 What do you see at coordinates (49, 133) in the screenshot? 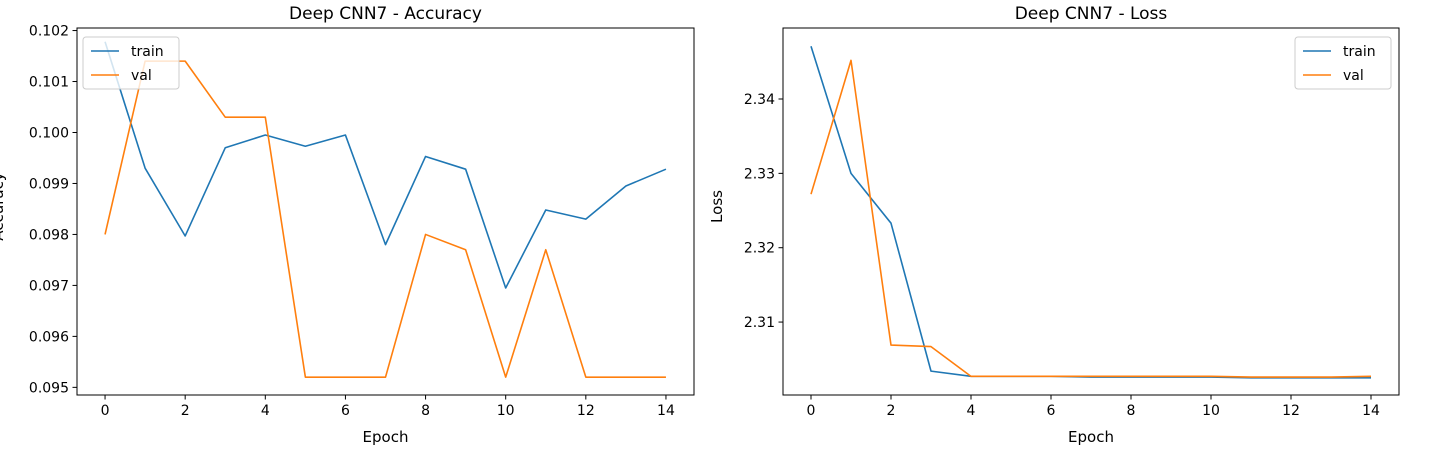
I see `y-tick-label: 0.100` at bounding box center [49, 133].